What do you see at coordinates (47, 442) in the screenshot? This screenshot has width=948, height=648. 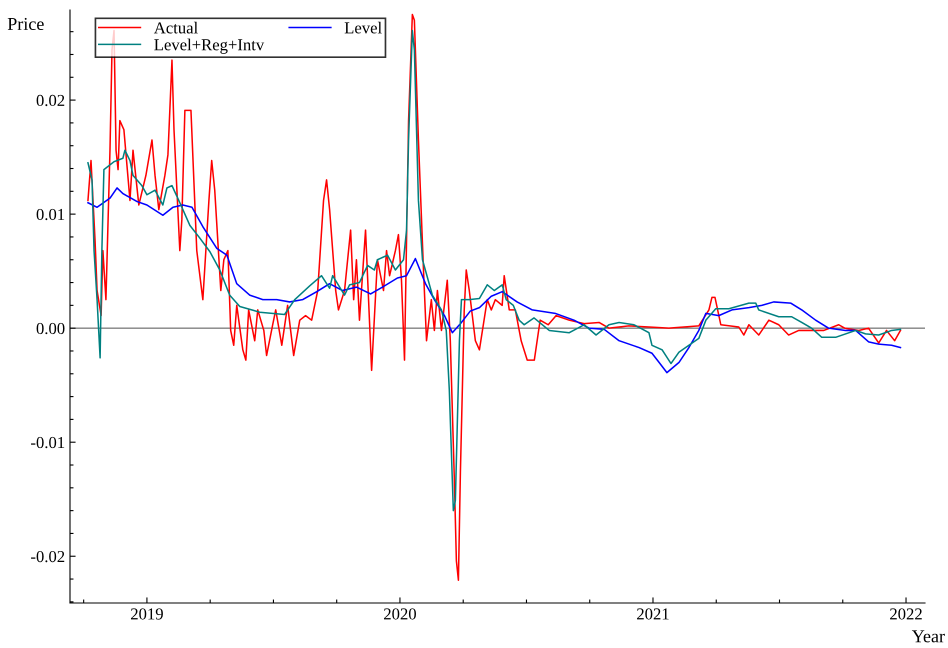 I see `y-tick-label: -0.01` at bounding box center [47, 442].